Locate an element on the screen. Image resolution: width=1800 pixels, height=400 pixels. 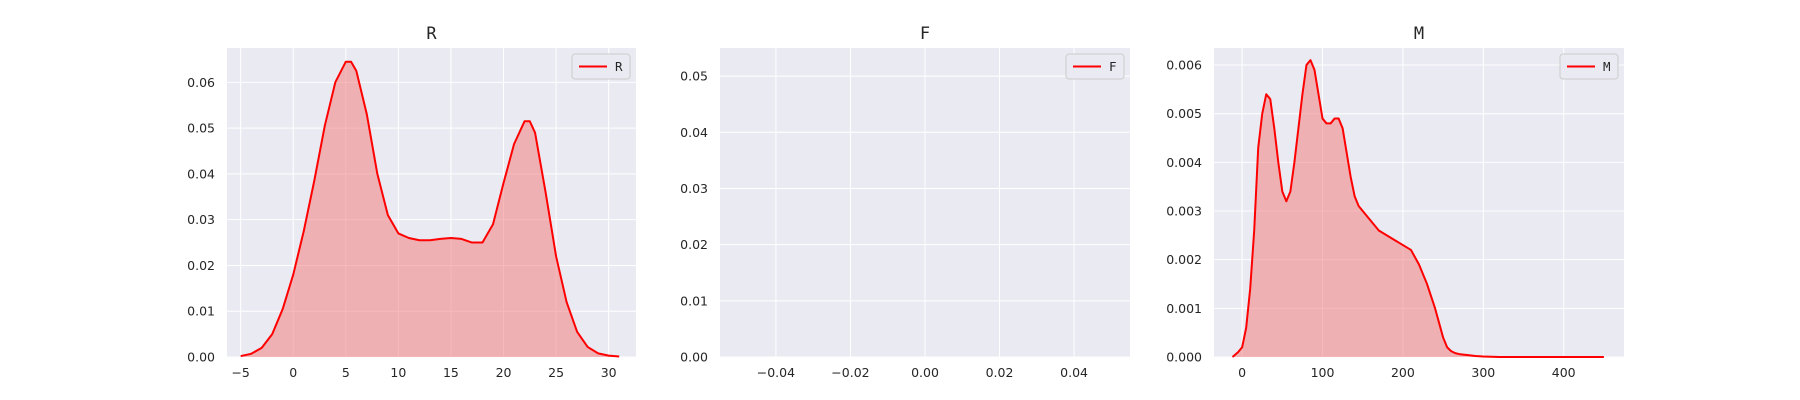
chart-1-x-tick-label-5: 20 is located at coordinates (504, 372).